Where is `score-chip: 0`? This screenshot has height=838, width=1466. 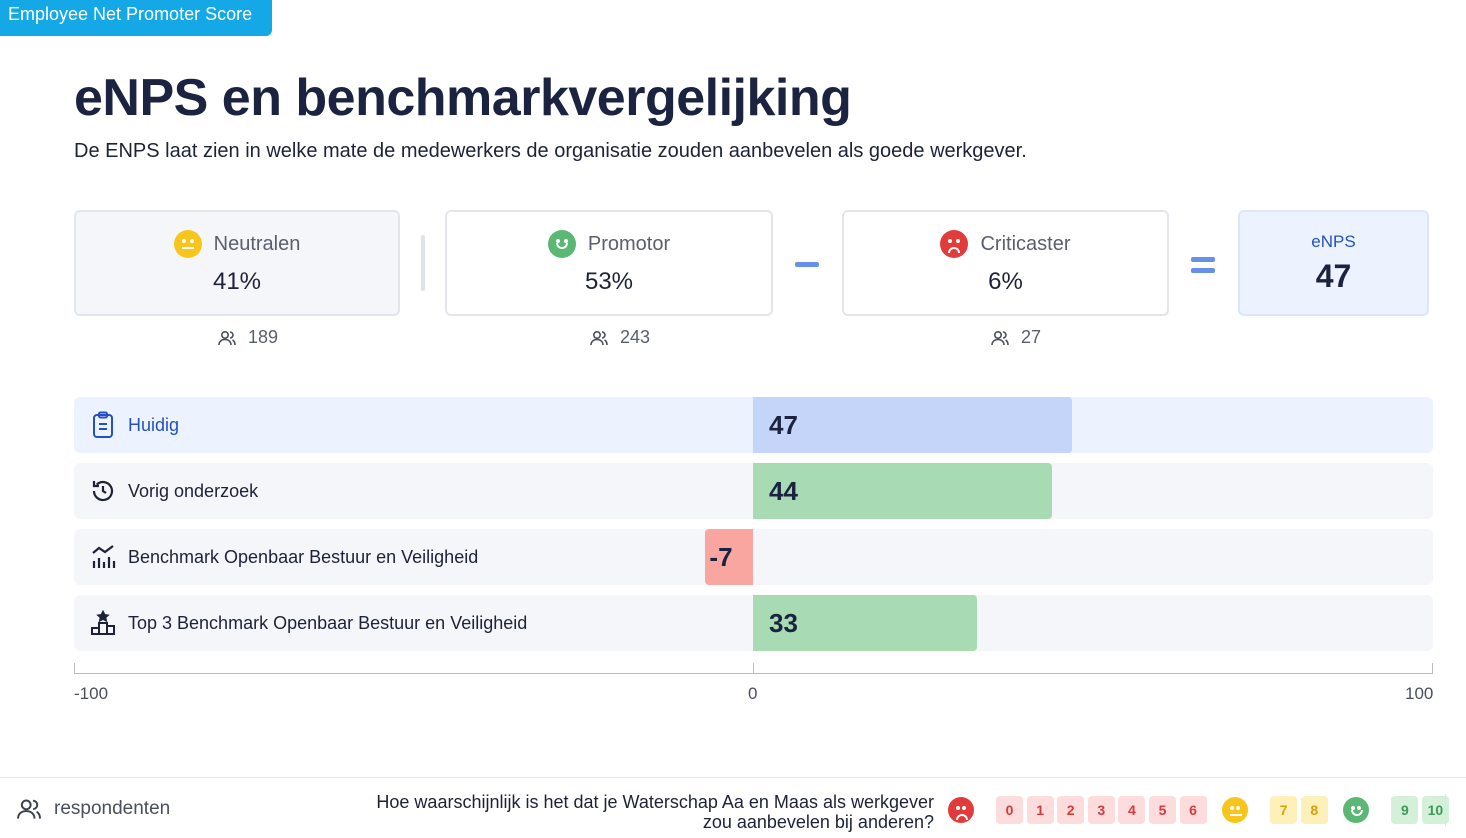 score-chip: 0 is located at coordinates (1009, 810).